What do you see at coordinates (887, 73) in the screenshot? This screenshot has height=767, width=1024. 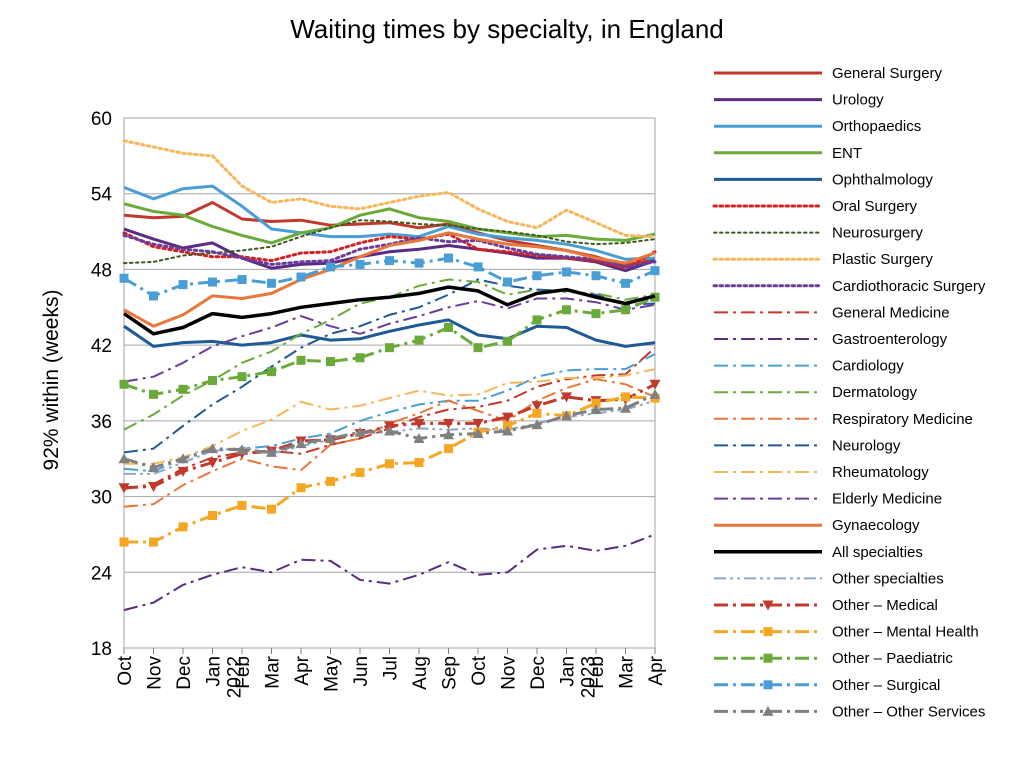 I see `legend-label: General Surgery` at bounding box center [887, 73].